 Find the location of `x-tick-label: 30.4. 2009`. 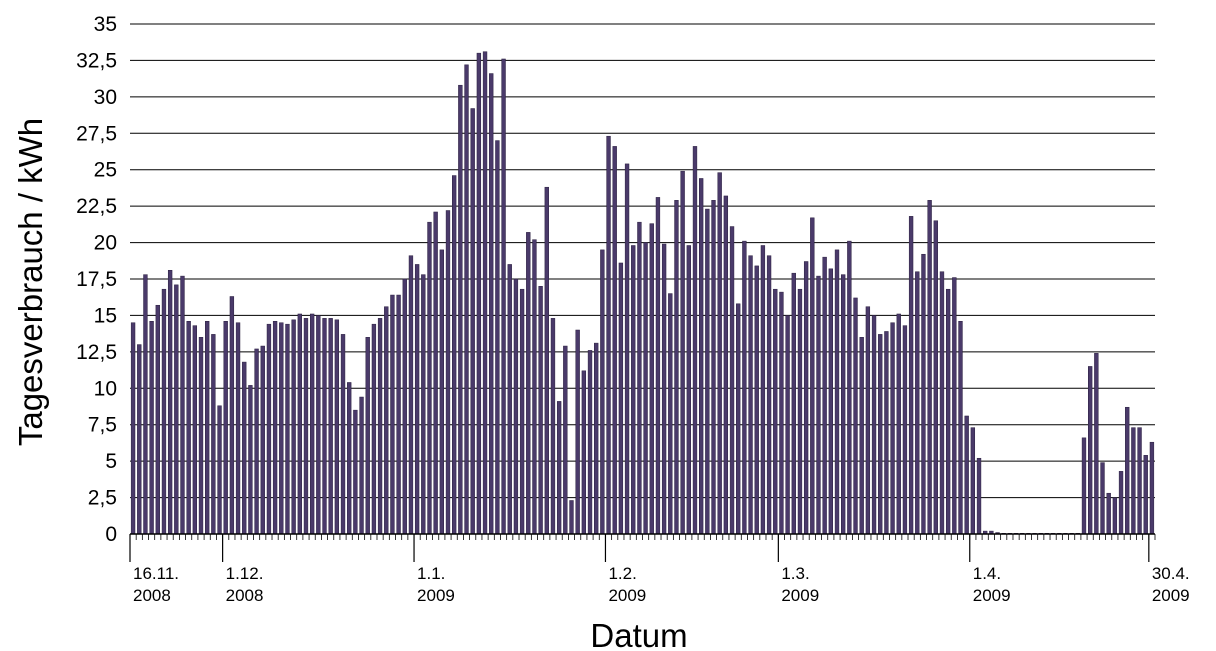

x-tick-label: 30.4. 2009 is located at coordinates (1171, 584).